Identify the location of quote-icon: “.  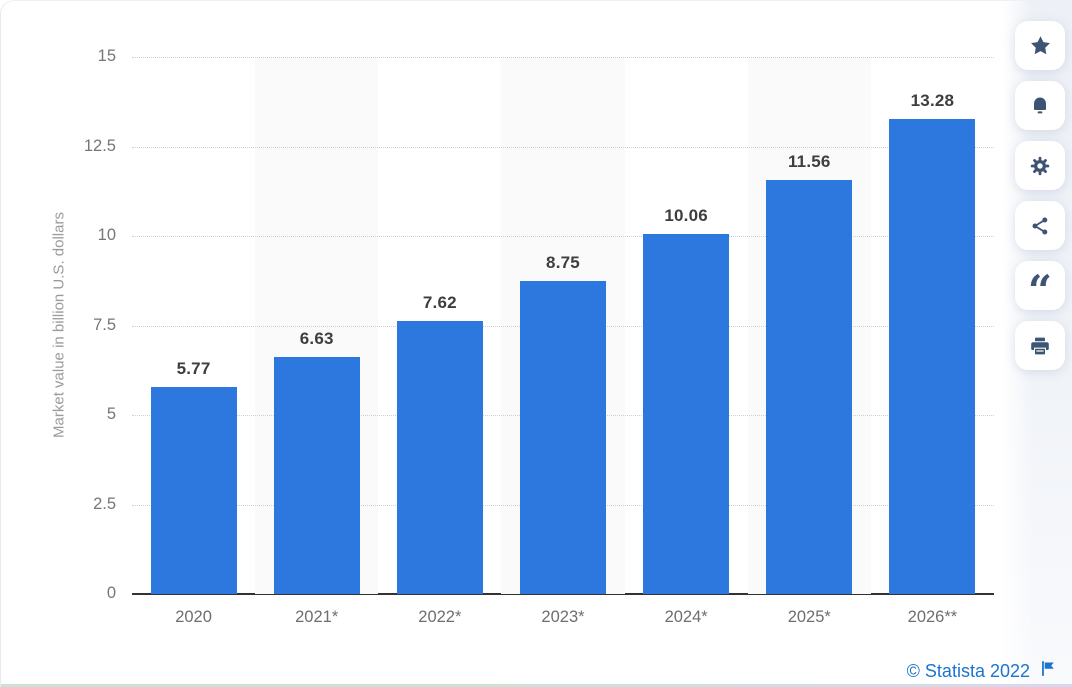
(1040, 290).